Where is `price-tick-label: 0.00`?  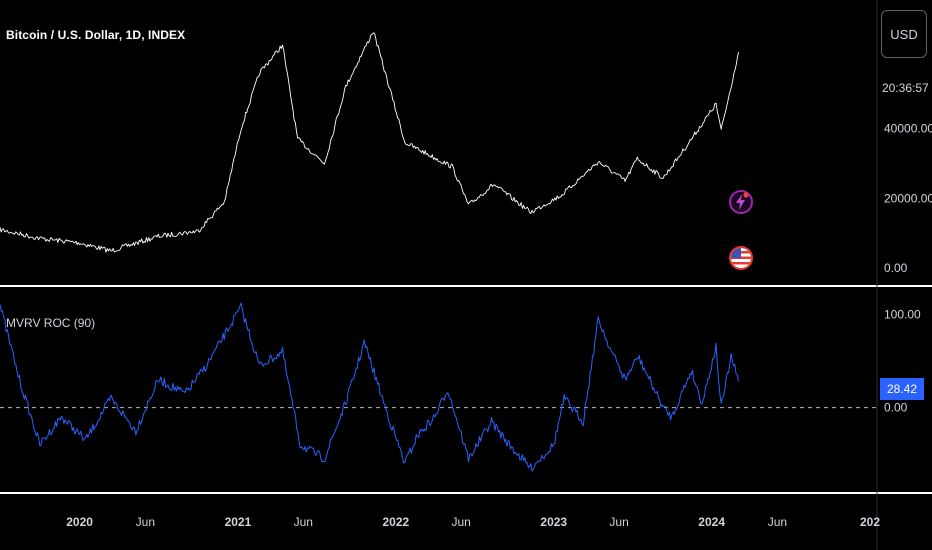
price-tick-label: 0.00 is located at coordinates (896, 268).